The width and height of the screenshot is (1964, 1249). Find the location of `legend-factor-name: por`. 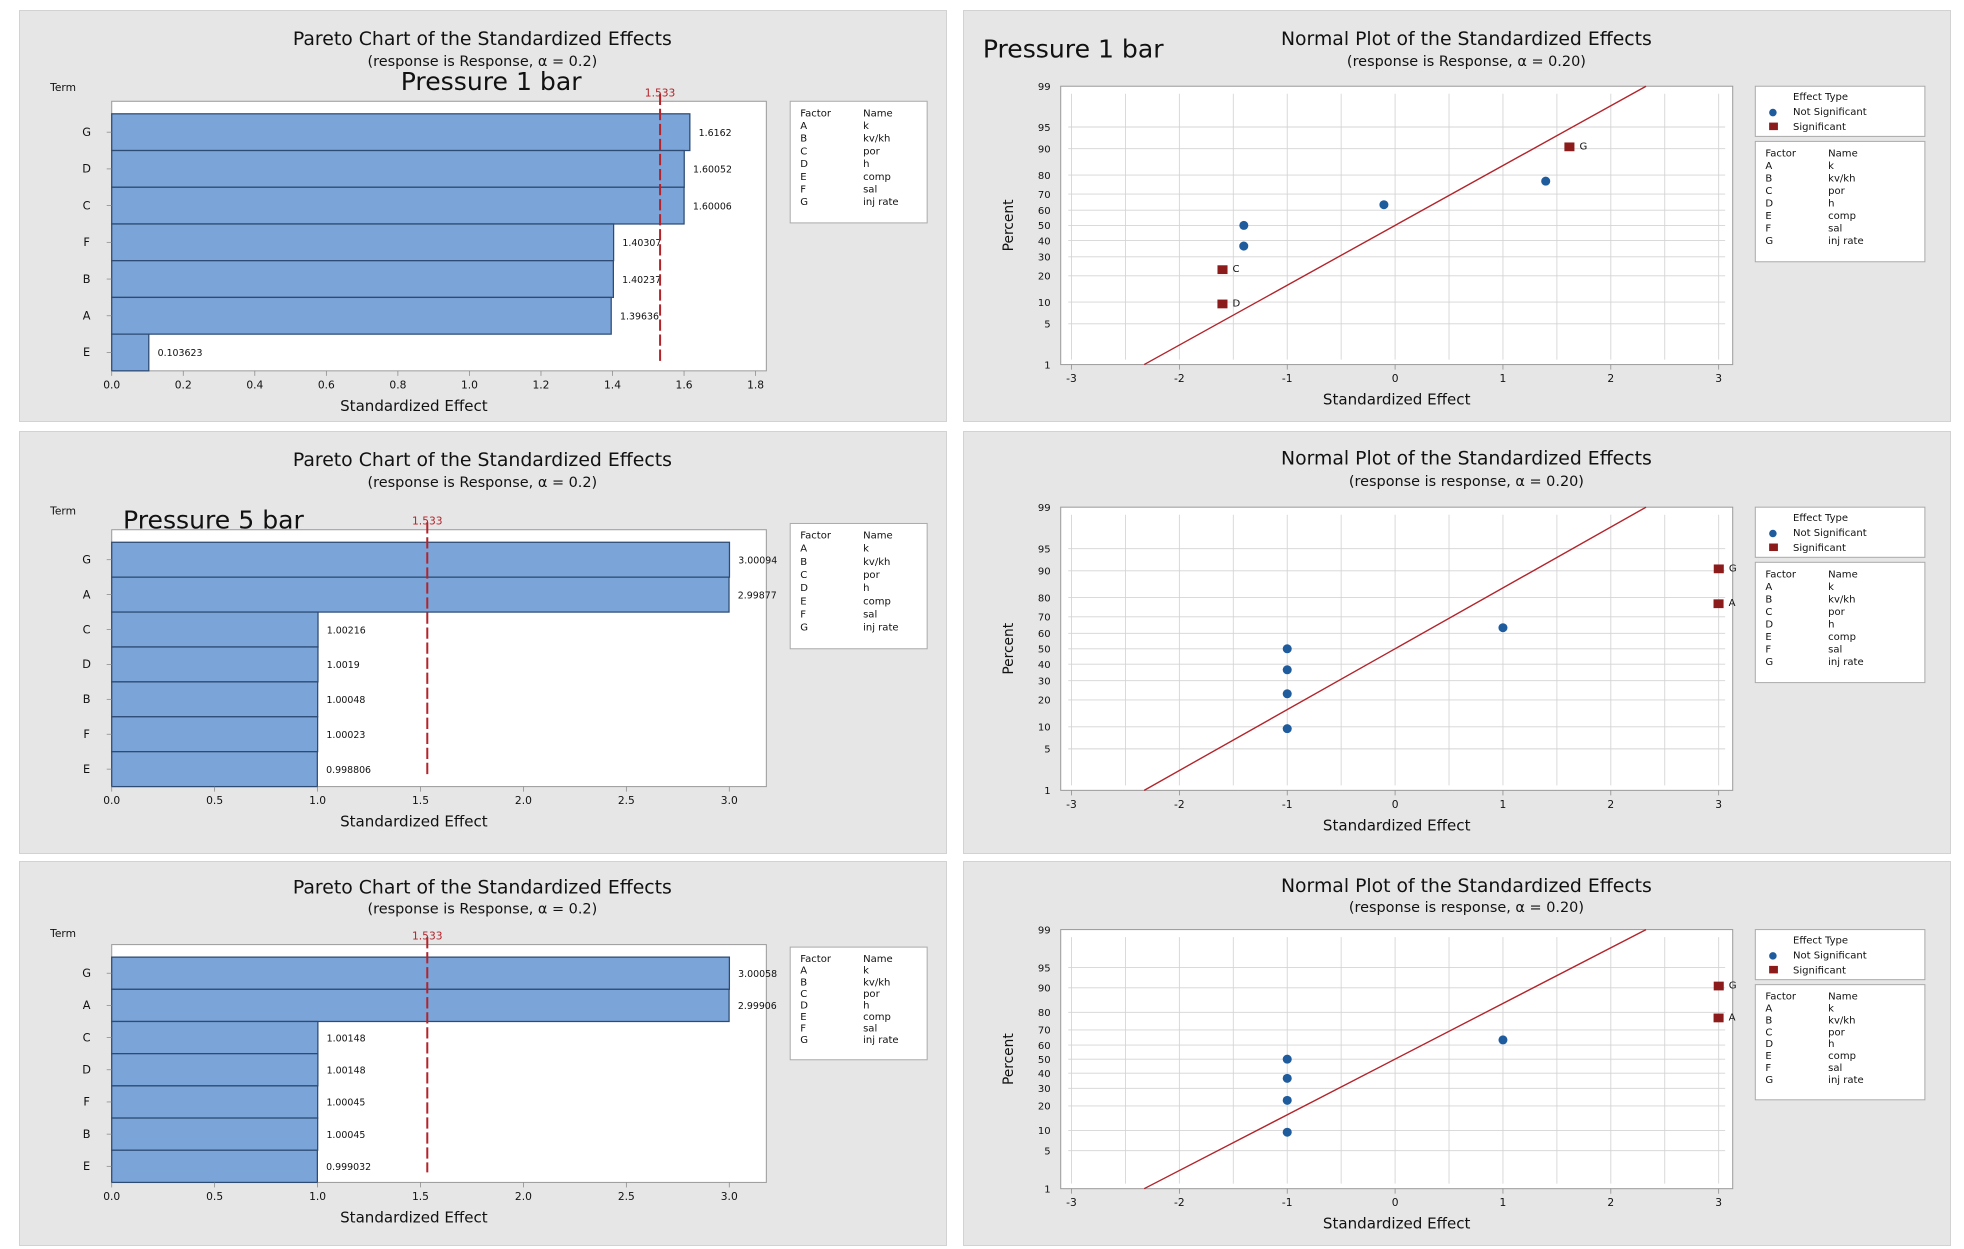

legend-factor-name: por is located at coordinates (872, 994).